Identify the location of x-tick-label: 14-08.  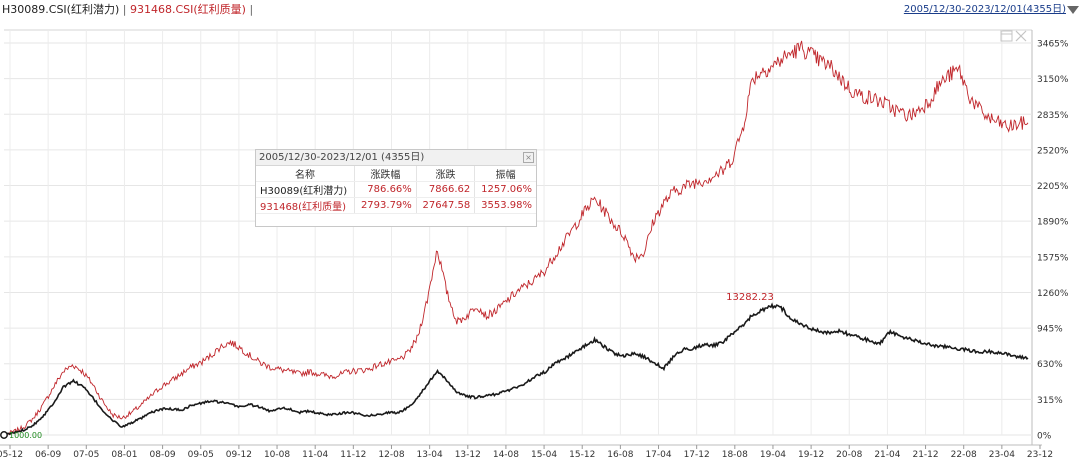
(506, 454).